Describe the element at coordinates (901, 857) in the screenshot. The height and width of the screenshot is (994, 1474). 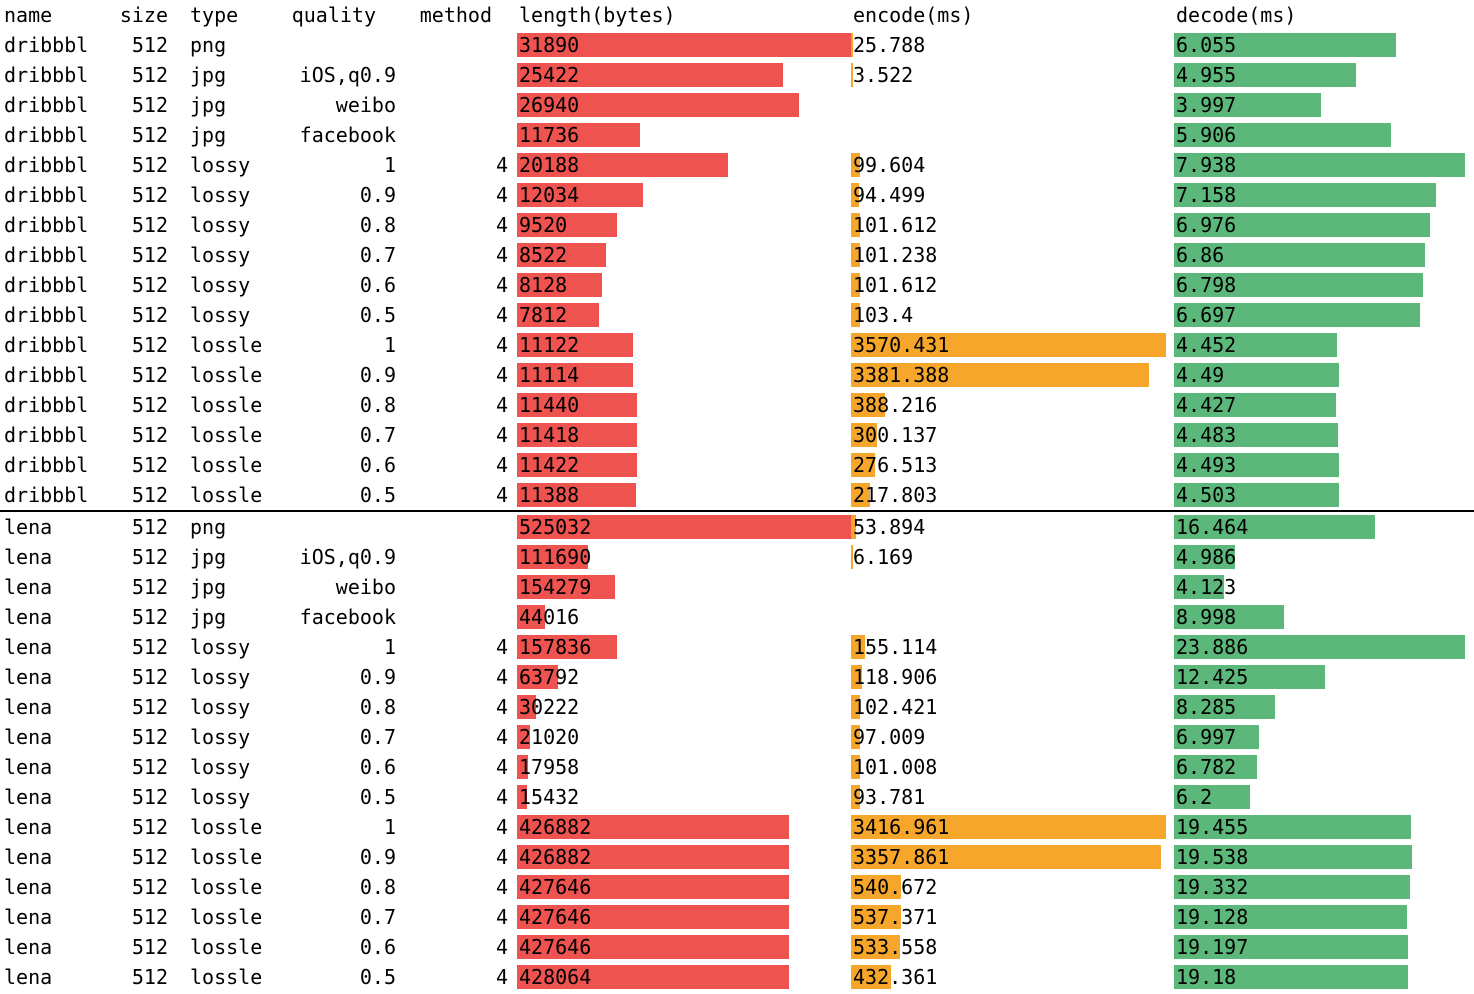
I see `encode-value: 3357.861` at that location.